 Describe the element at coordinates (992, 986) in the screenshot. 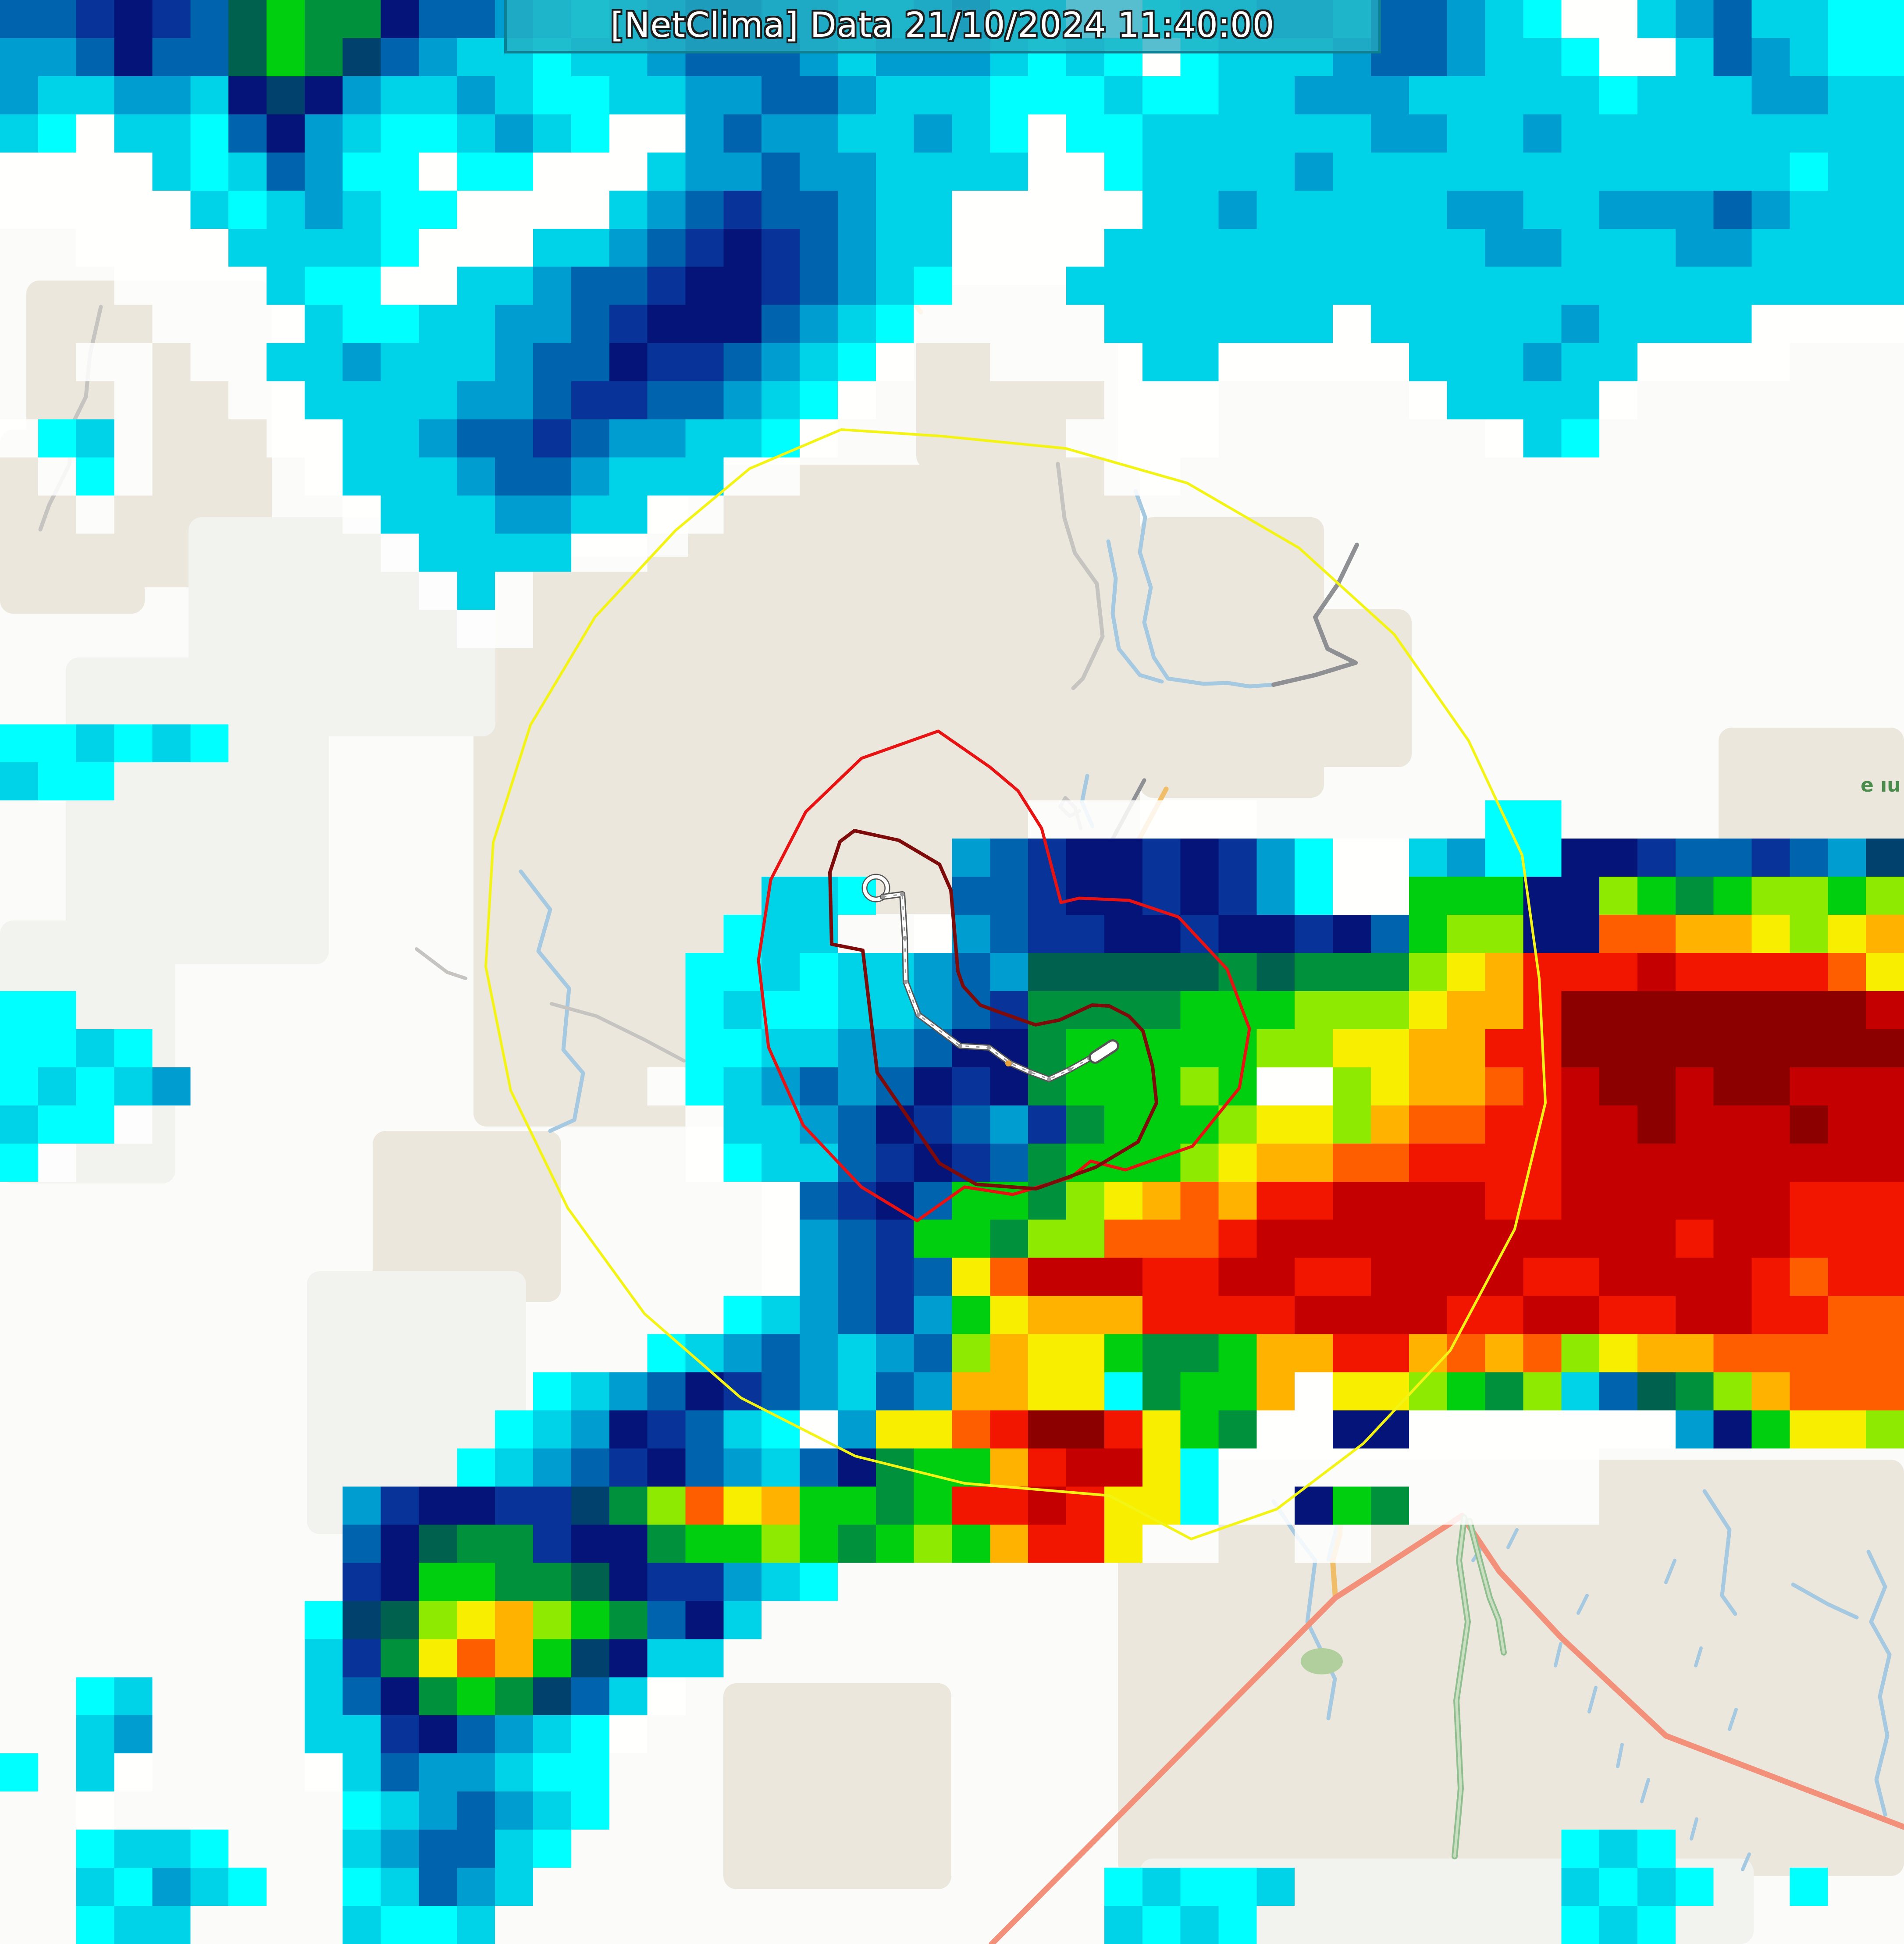

I see `storm-track-line` at that location.